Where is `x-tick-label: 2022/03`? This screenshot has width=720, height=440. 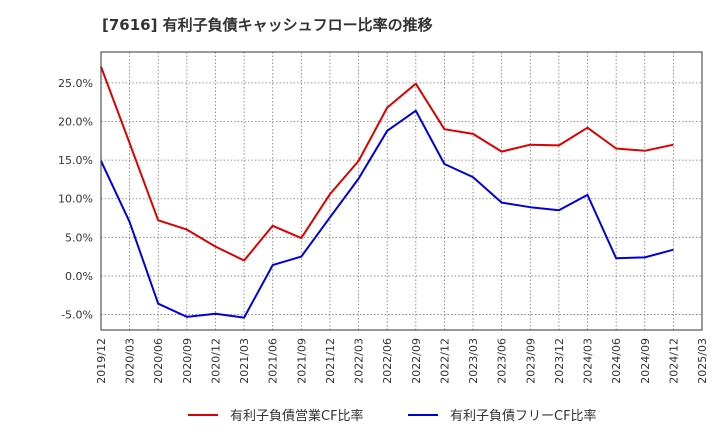 x-tick-label: 2022/03 is located at coordinates (359, 361).